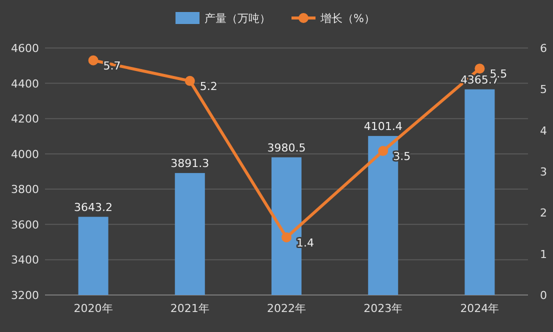 The image size is (553, 332). I want to click on y2-tick-label: 4, so click(543, 131).